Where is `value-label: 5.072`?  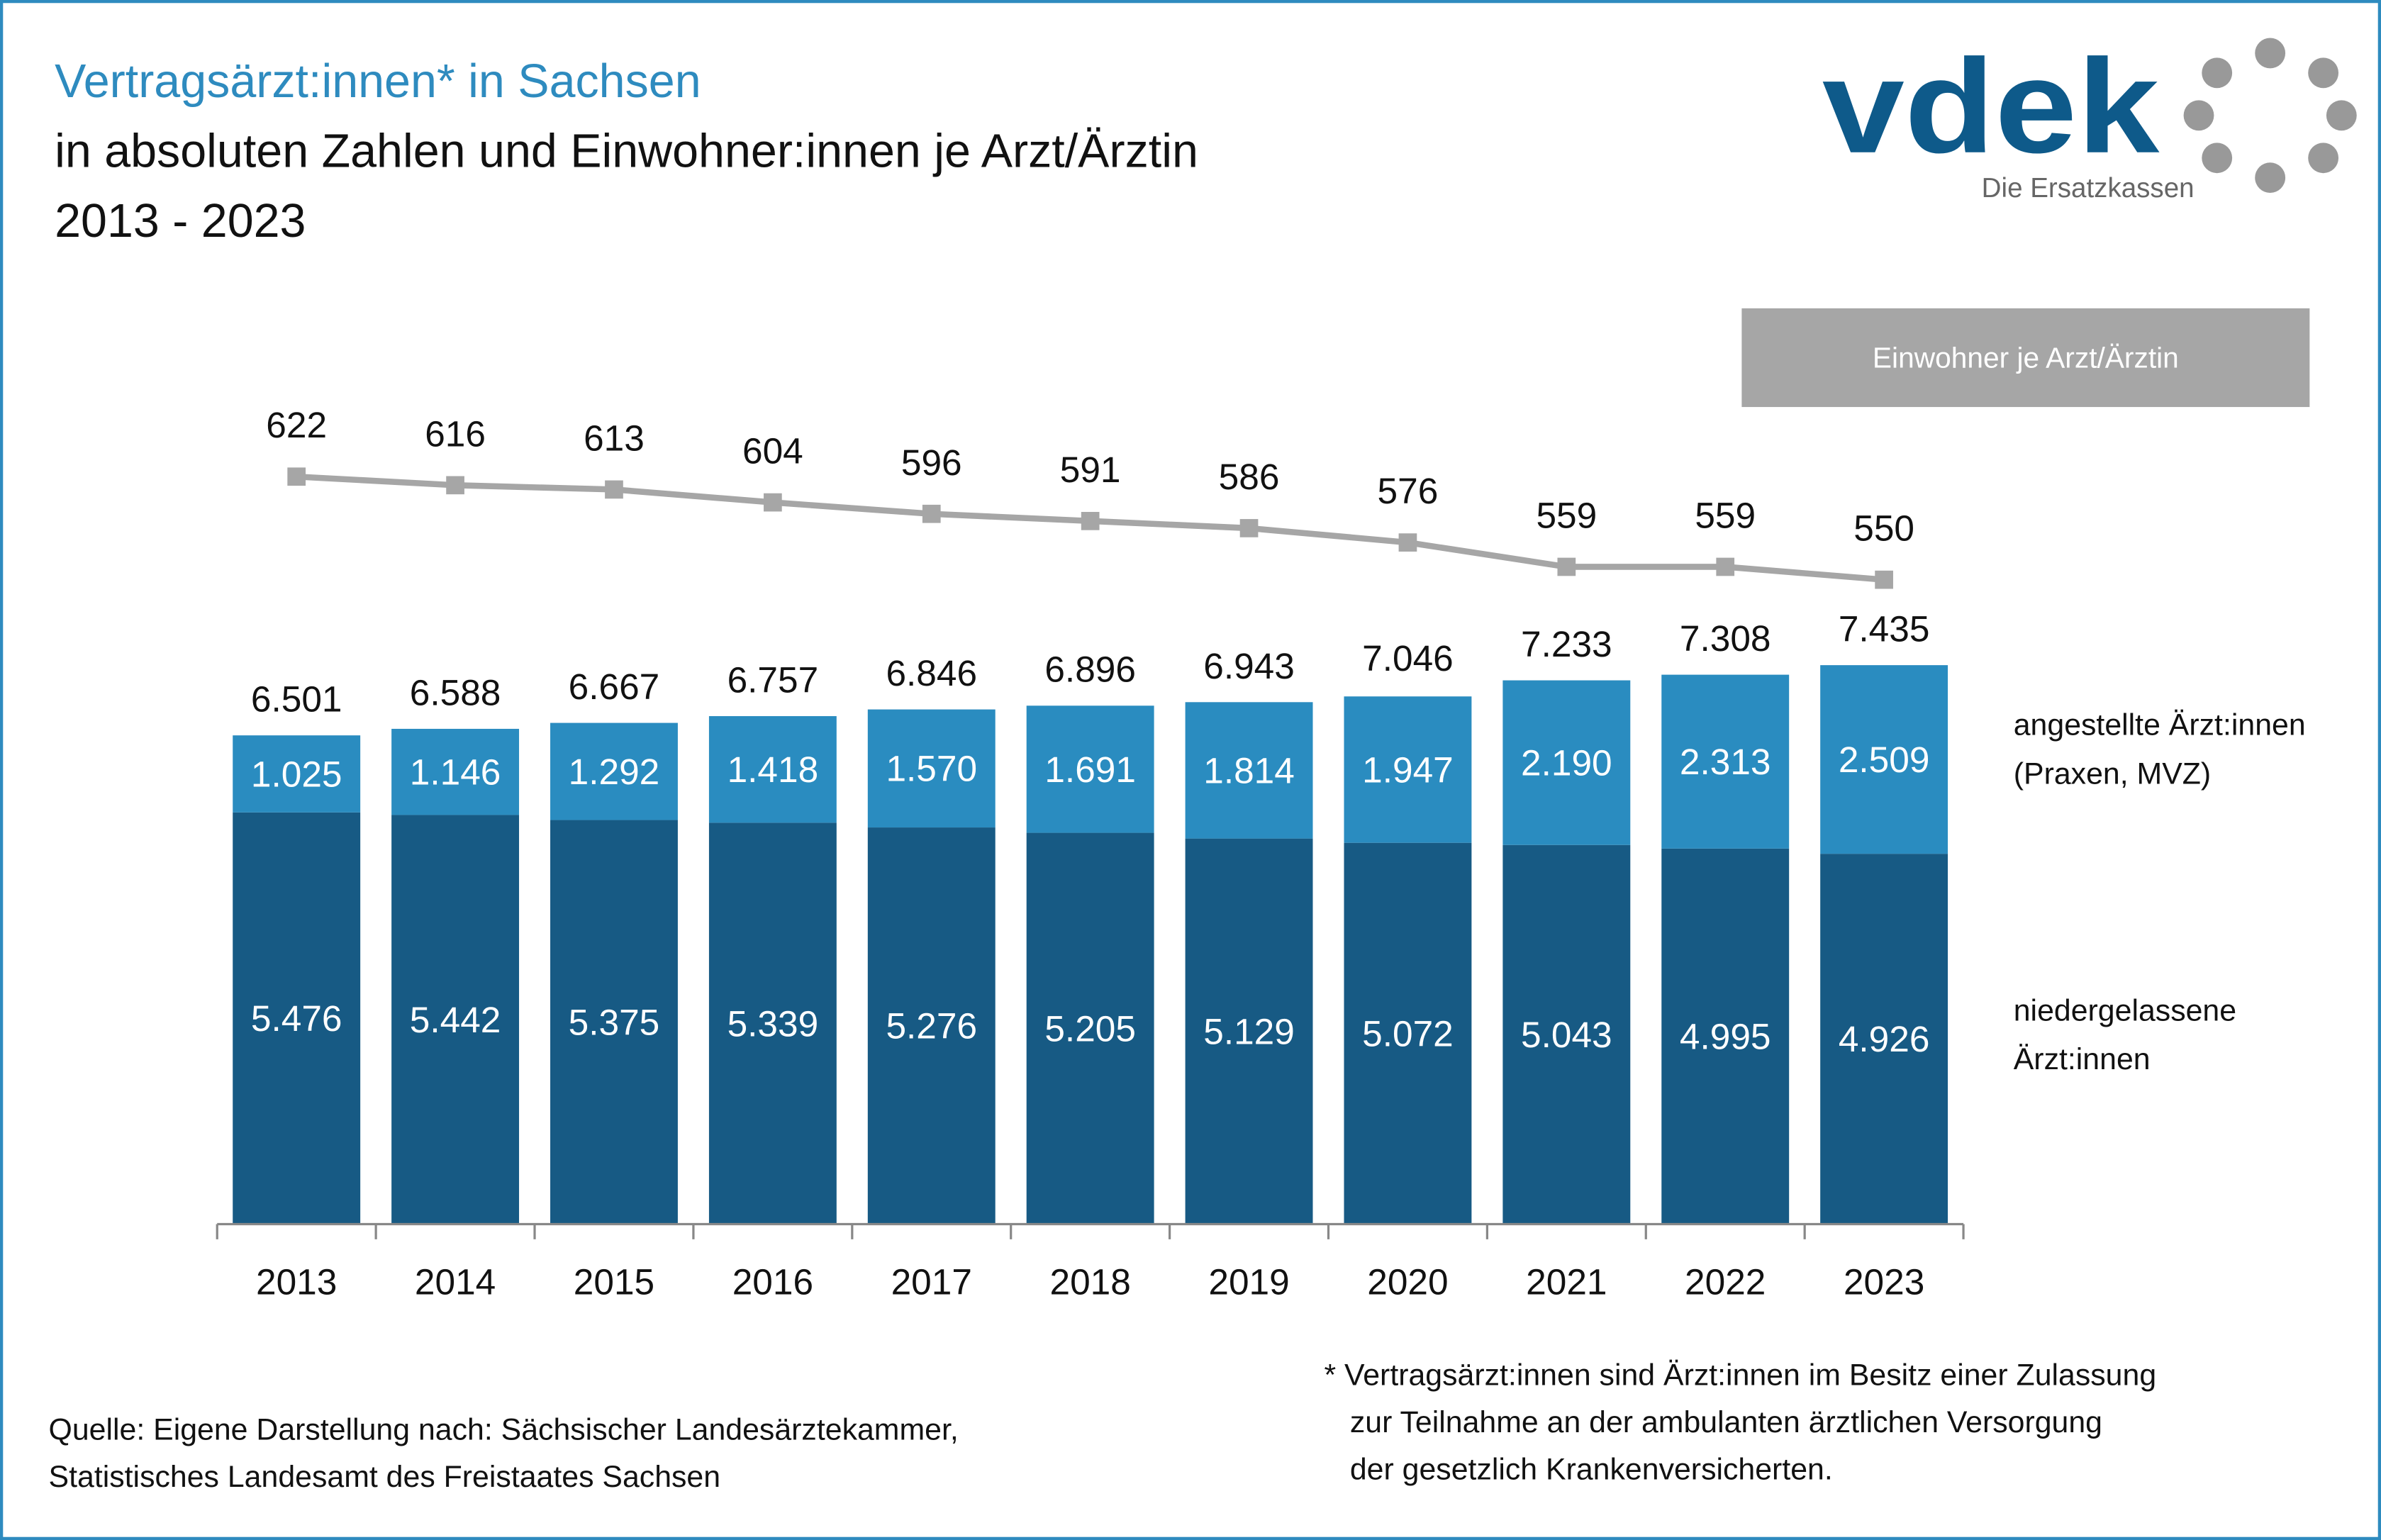
value-label: 5.072 is located at coordinates (1408, 1033).